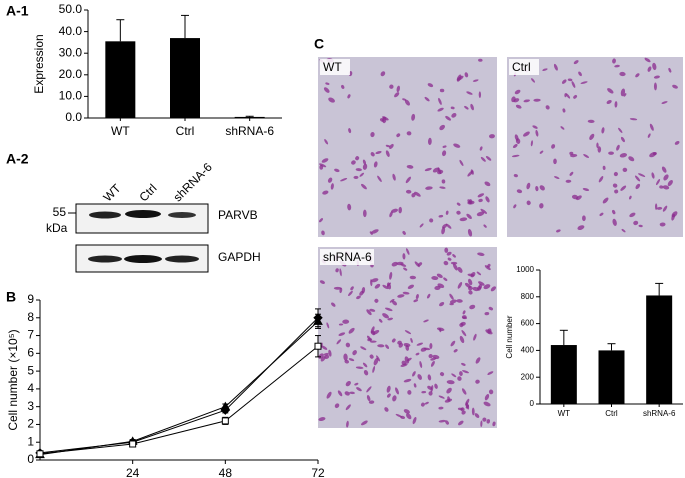 This screenshot has height=478, width=685. What do you see at coordinates (71, 74) in the screenshot?
I see `y-tick-label: 20.0` at bounding box center [71, 74].